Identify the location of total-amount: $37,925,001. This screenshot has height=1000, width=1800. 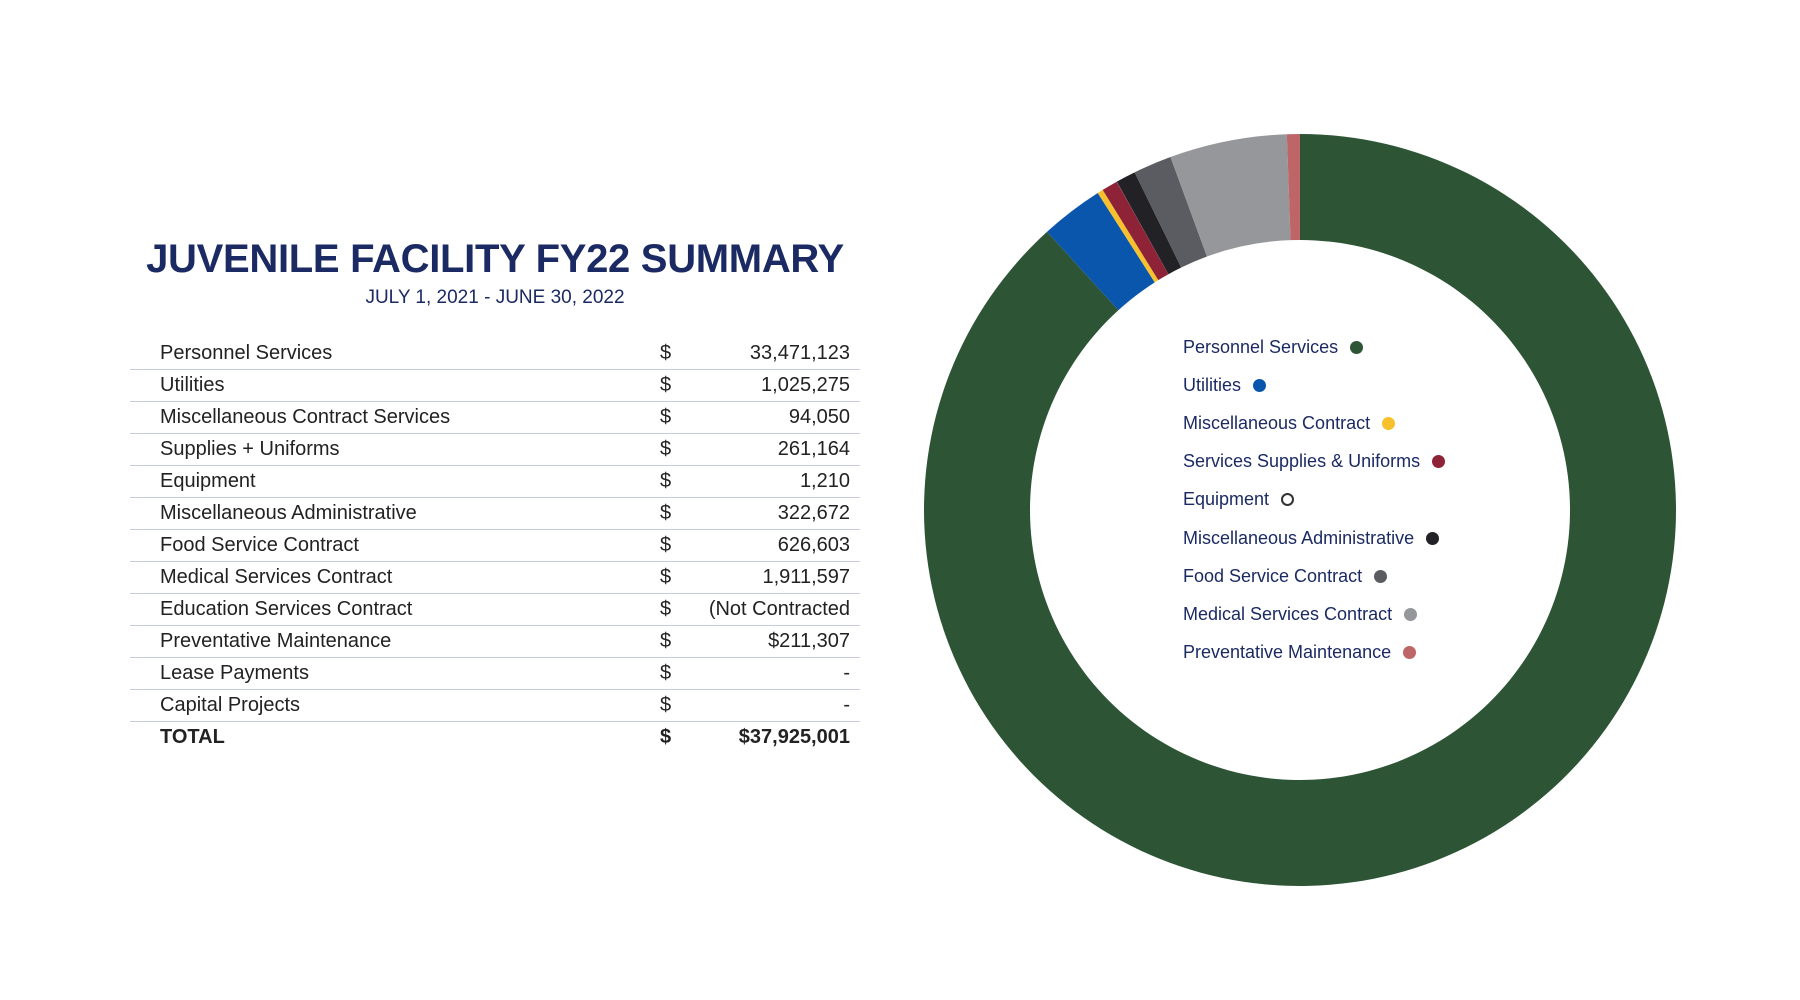
(794, 737).